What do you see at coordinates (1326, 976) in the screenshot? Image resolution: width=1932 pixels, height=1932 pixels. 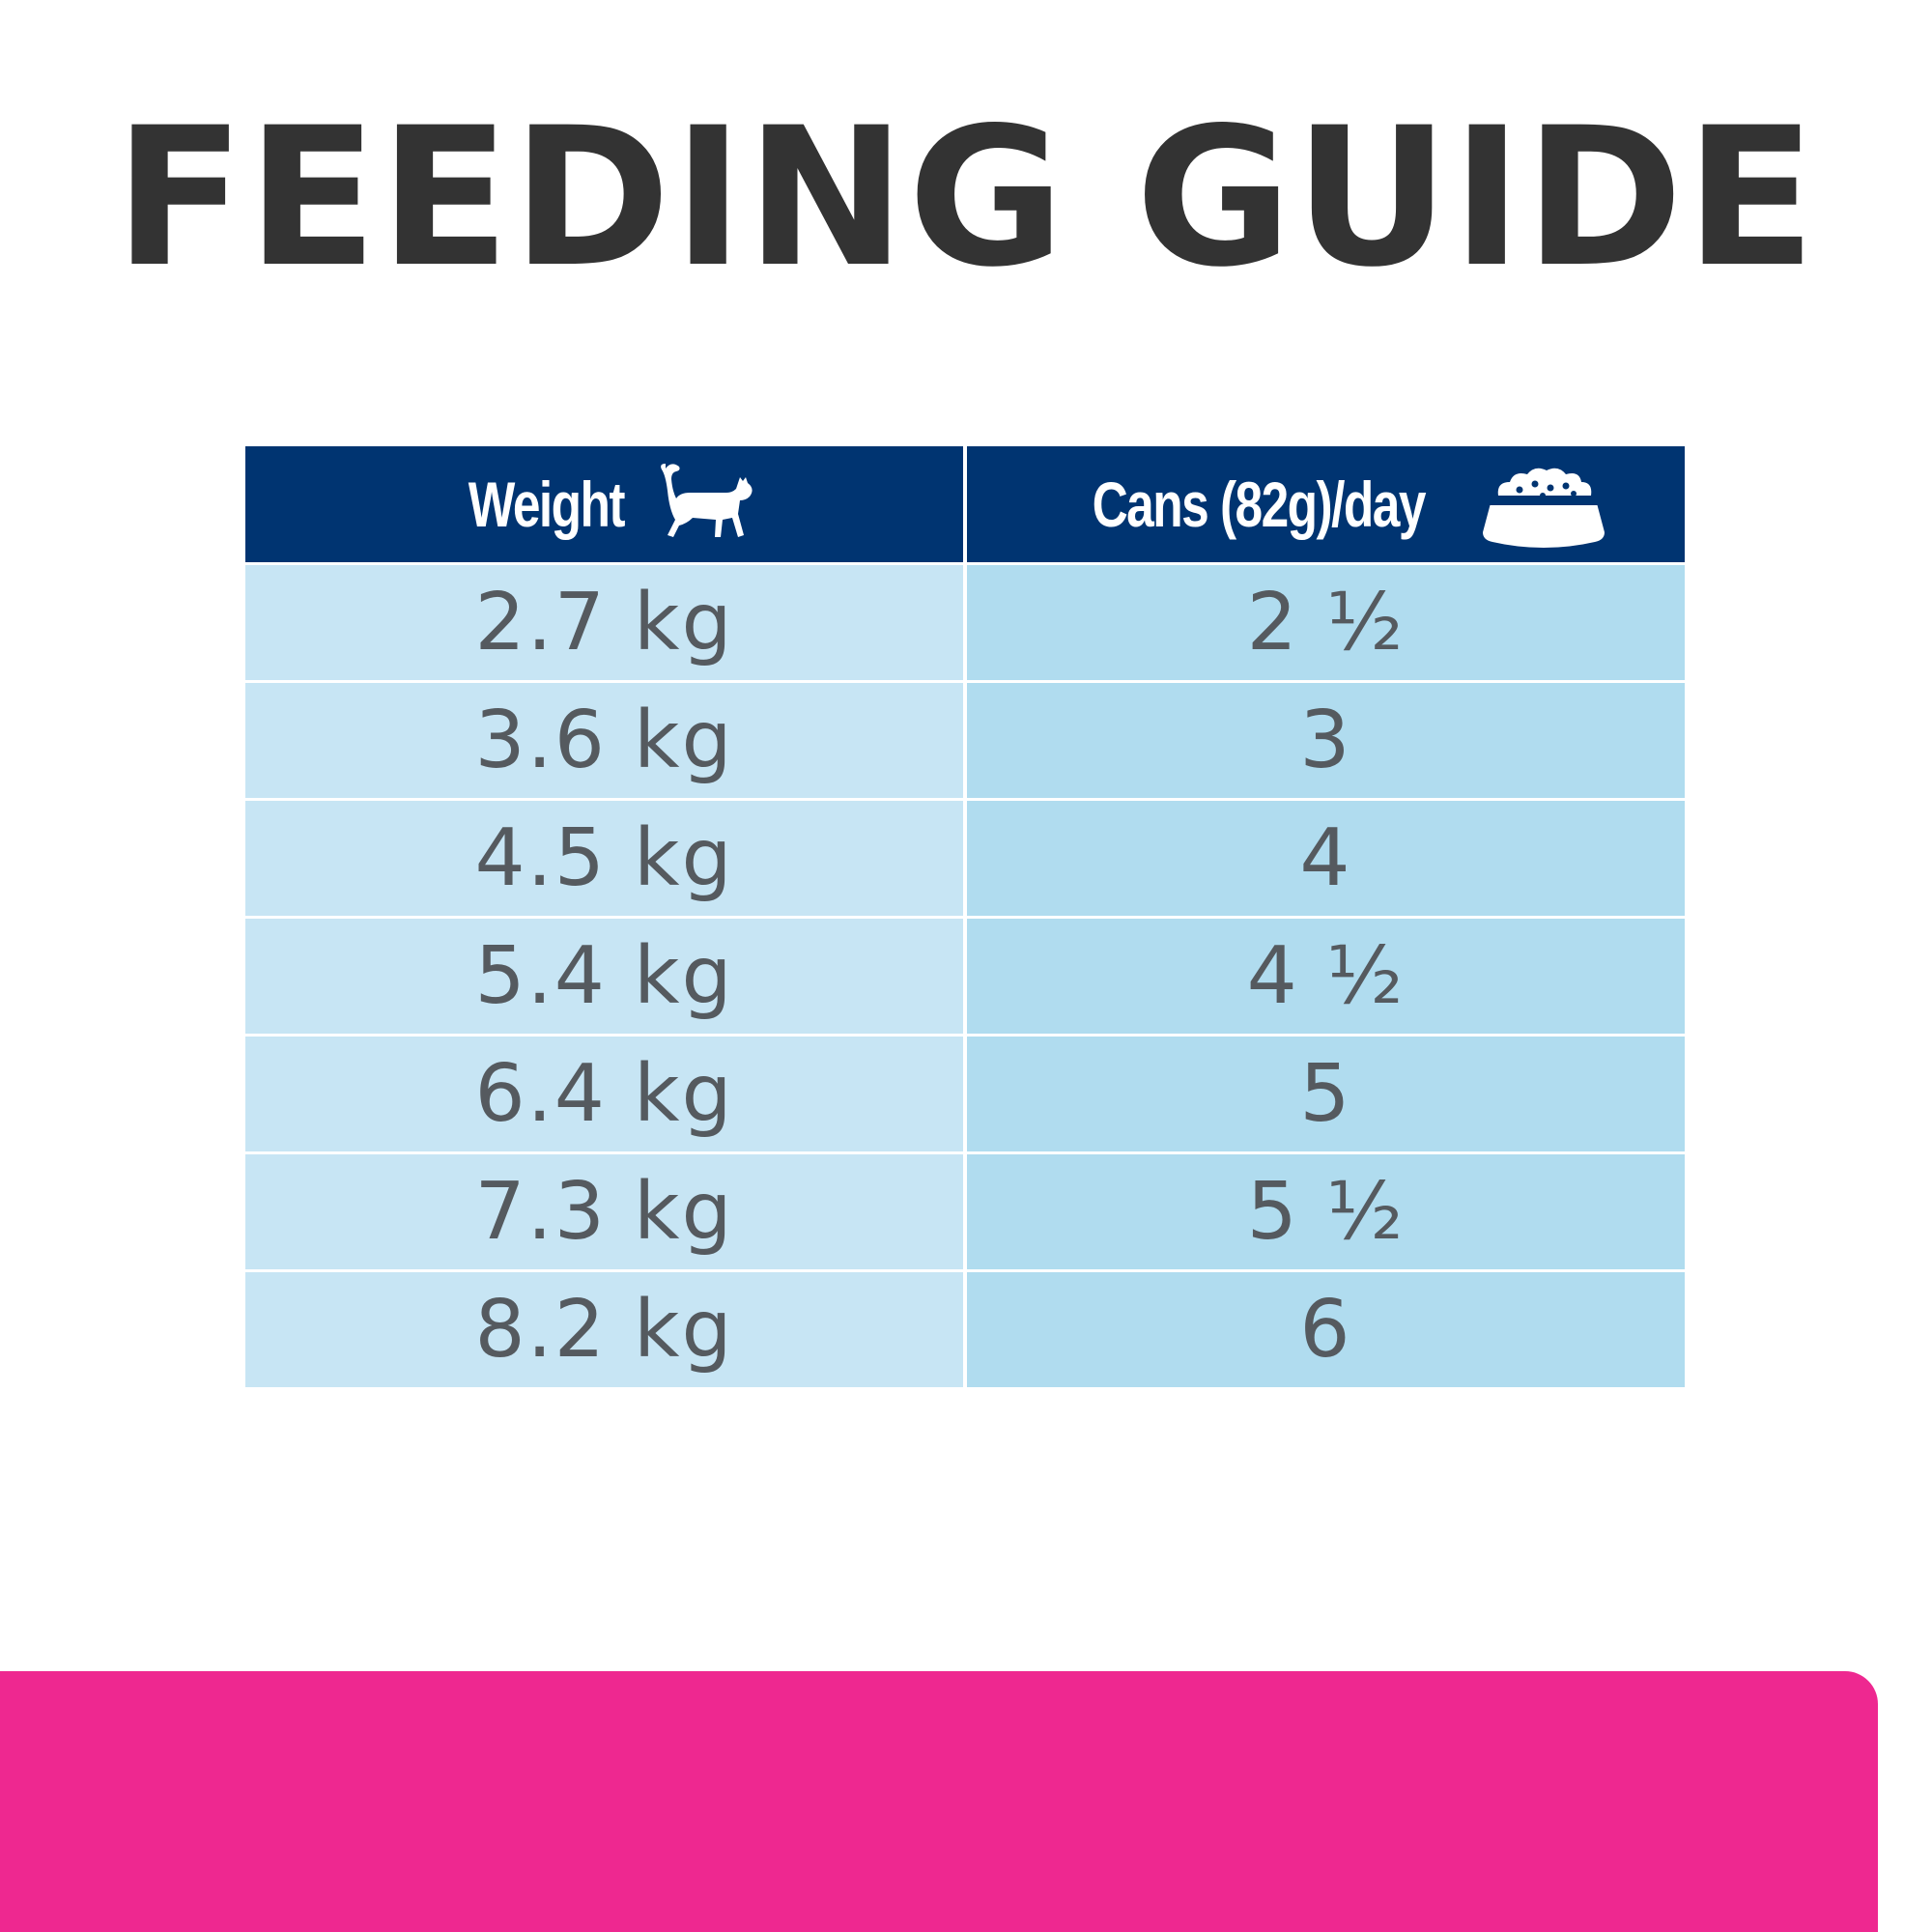 I see `cans-cell: 4 ½` at bounding box center [1326, 976].